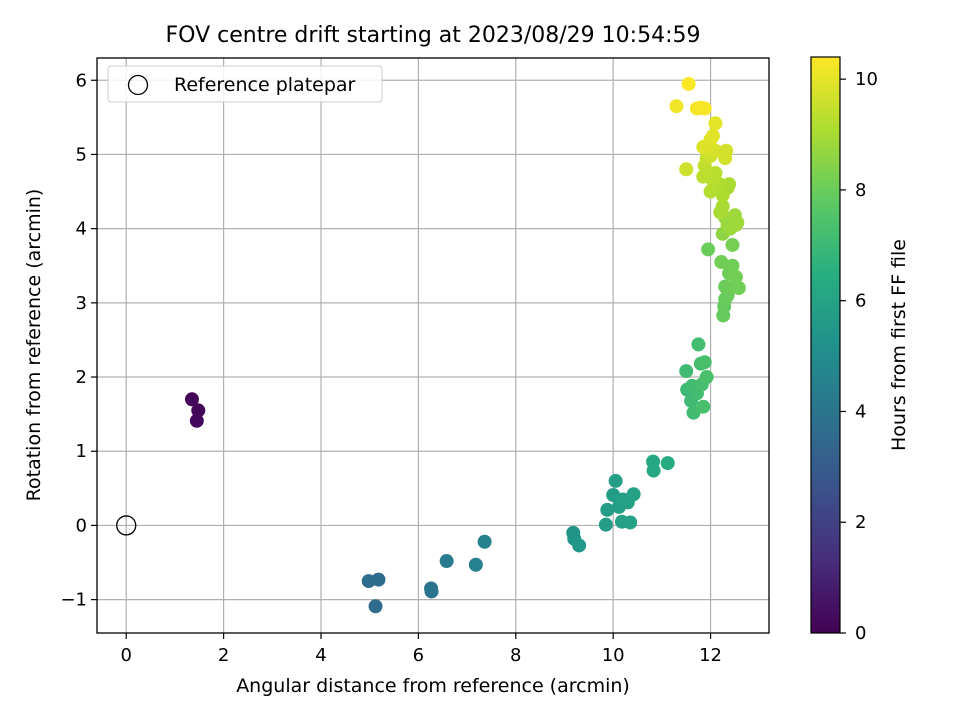 The width and height of the screenshot is (960, 720). What do you see at coordinates (125, 655) in the screenshot?
I see `x-tick-label: 0` at bounding box center [125, 655].